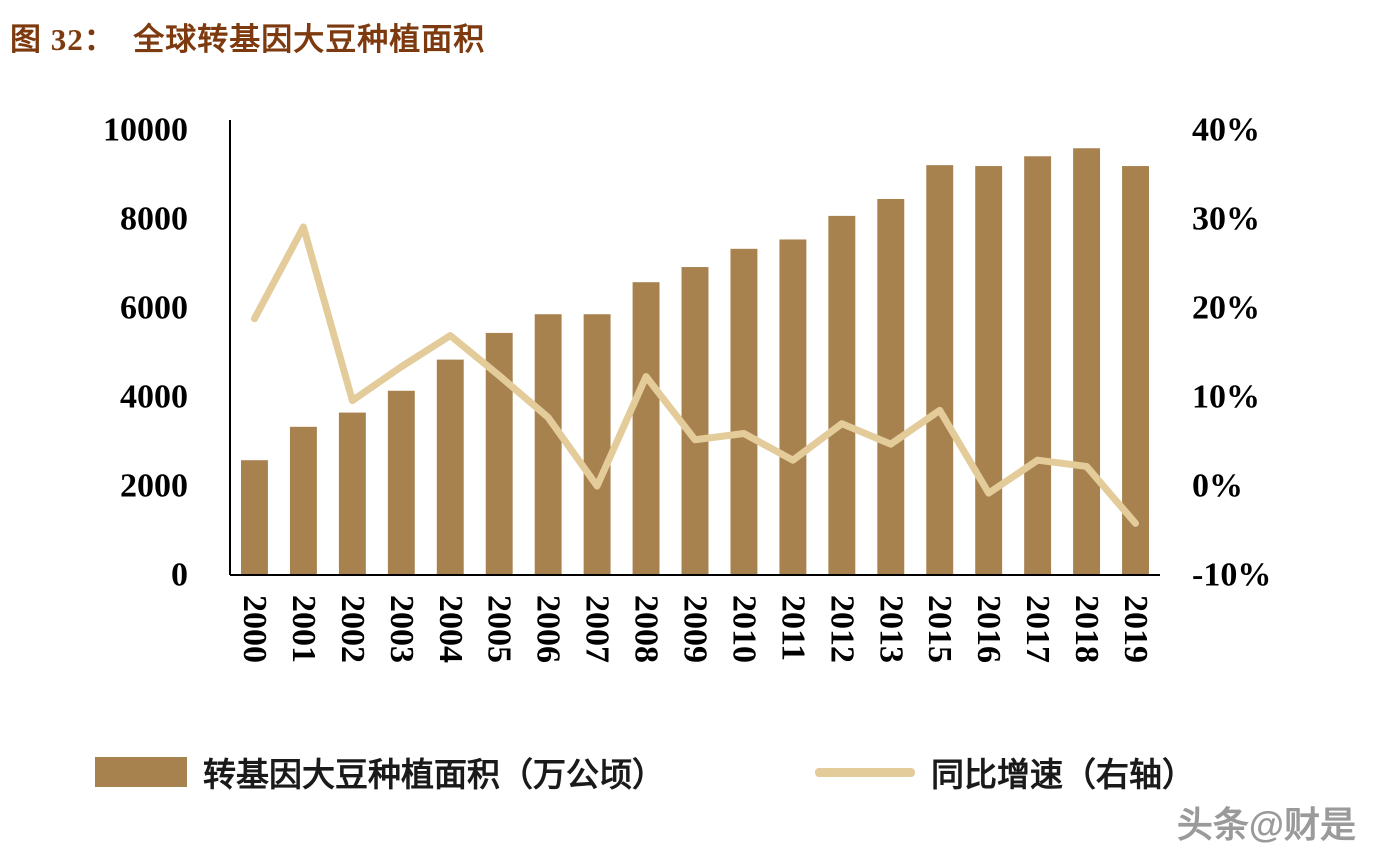 The height and width of the screenshot is (854, 1374). What do you see at coordinates (1086, 629) in the screenshot?
I see `svg-text: 2018` at bounding box center [1086, 629].